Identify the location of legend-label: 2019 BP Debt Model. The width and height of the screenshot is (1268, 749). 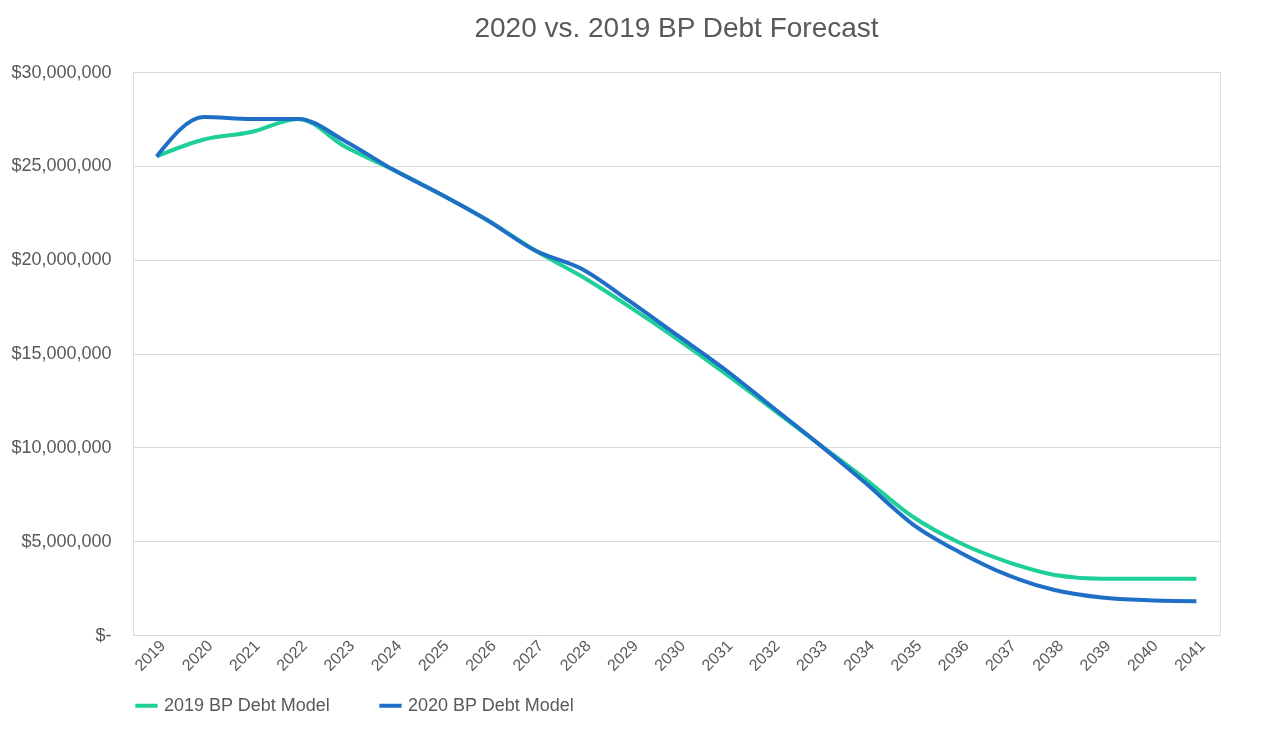
(247, 704).